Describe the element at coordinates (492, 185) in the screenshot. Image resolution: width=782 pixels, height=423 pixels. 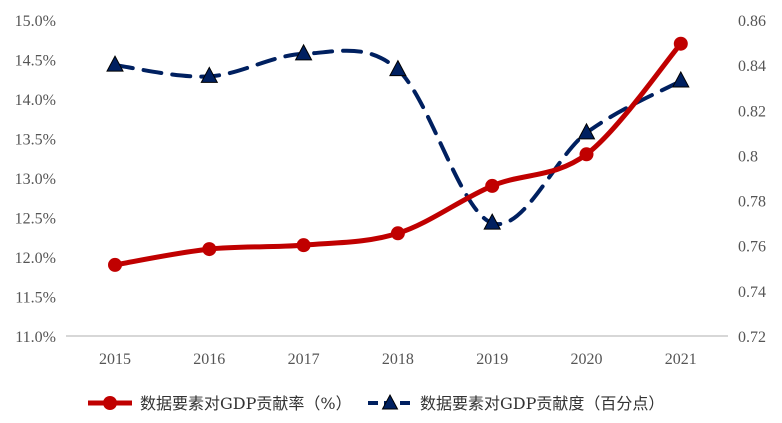
I see `data-point-contribution-rate-2019` at that location.